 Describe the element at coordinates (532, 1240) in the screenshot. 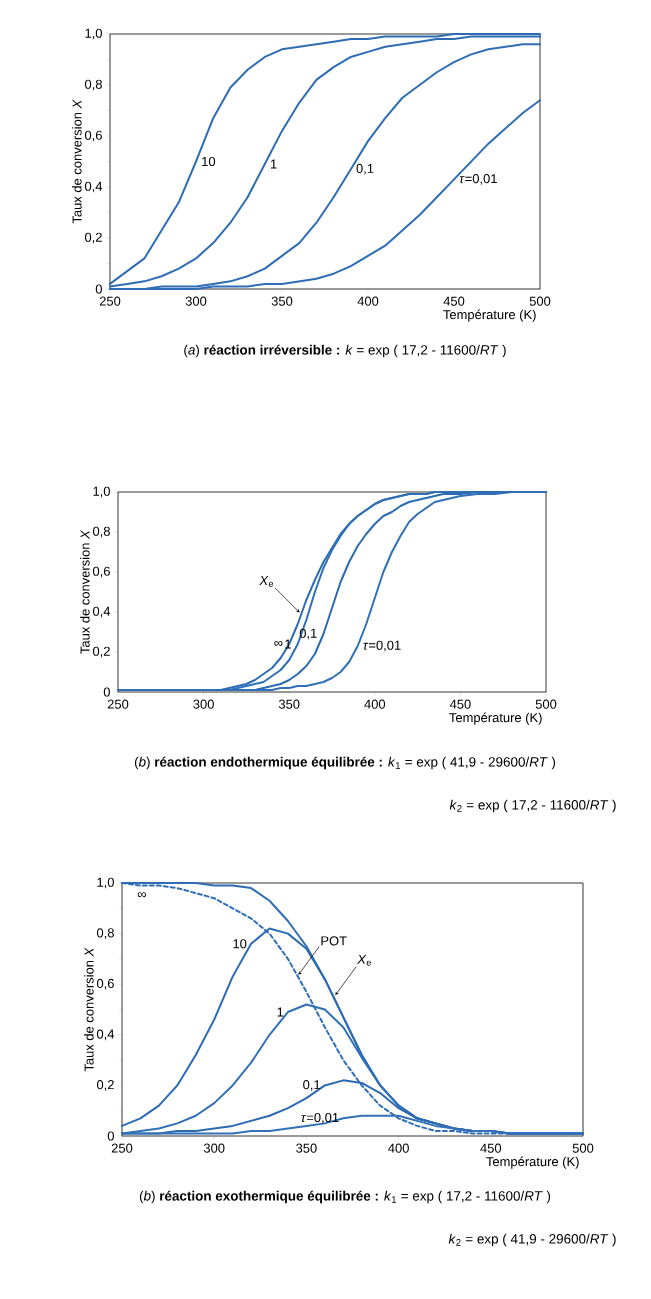

I see `text: k$_{2}$ = exp ( 41,9 - 29600/RT )` at that location.